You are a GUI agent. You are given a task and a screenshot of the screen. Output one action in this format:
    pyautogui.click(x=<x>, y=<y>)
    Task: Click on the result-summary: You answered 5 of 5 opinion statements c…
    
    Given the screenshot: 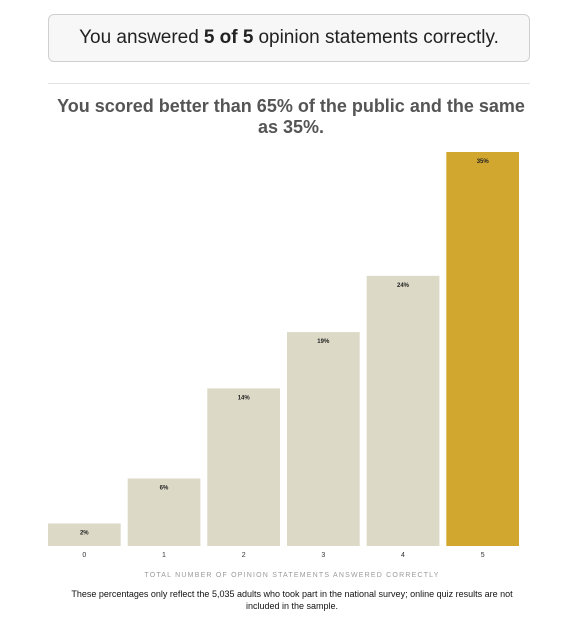 What is the action you would take?
    pyautogui.click(x=289, y=38)
    